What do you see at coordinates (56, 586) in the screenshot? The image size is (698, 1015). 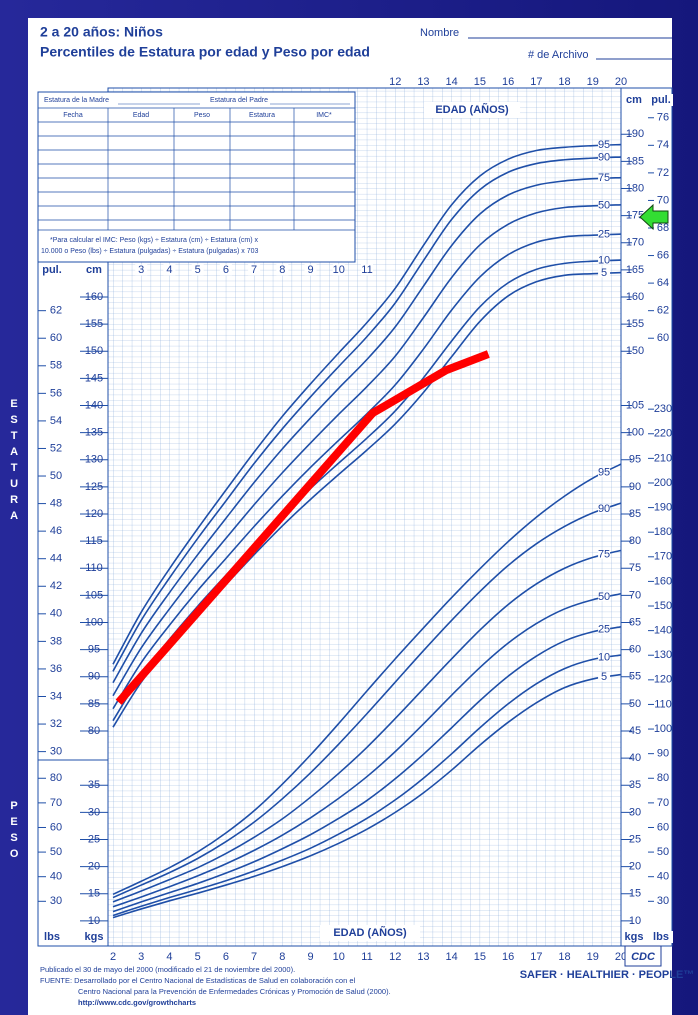 I see `inch-tick-label: 42` at bounding box center [56, 586].